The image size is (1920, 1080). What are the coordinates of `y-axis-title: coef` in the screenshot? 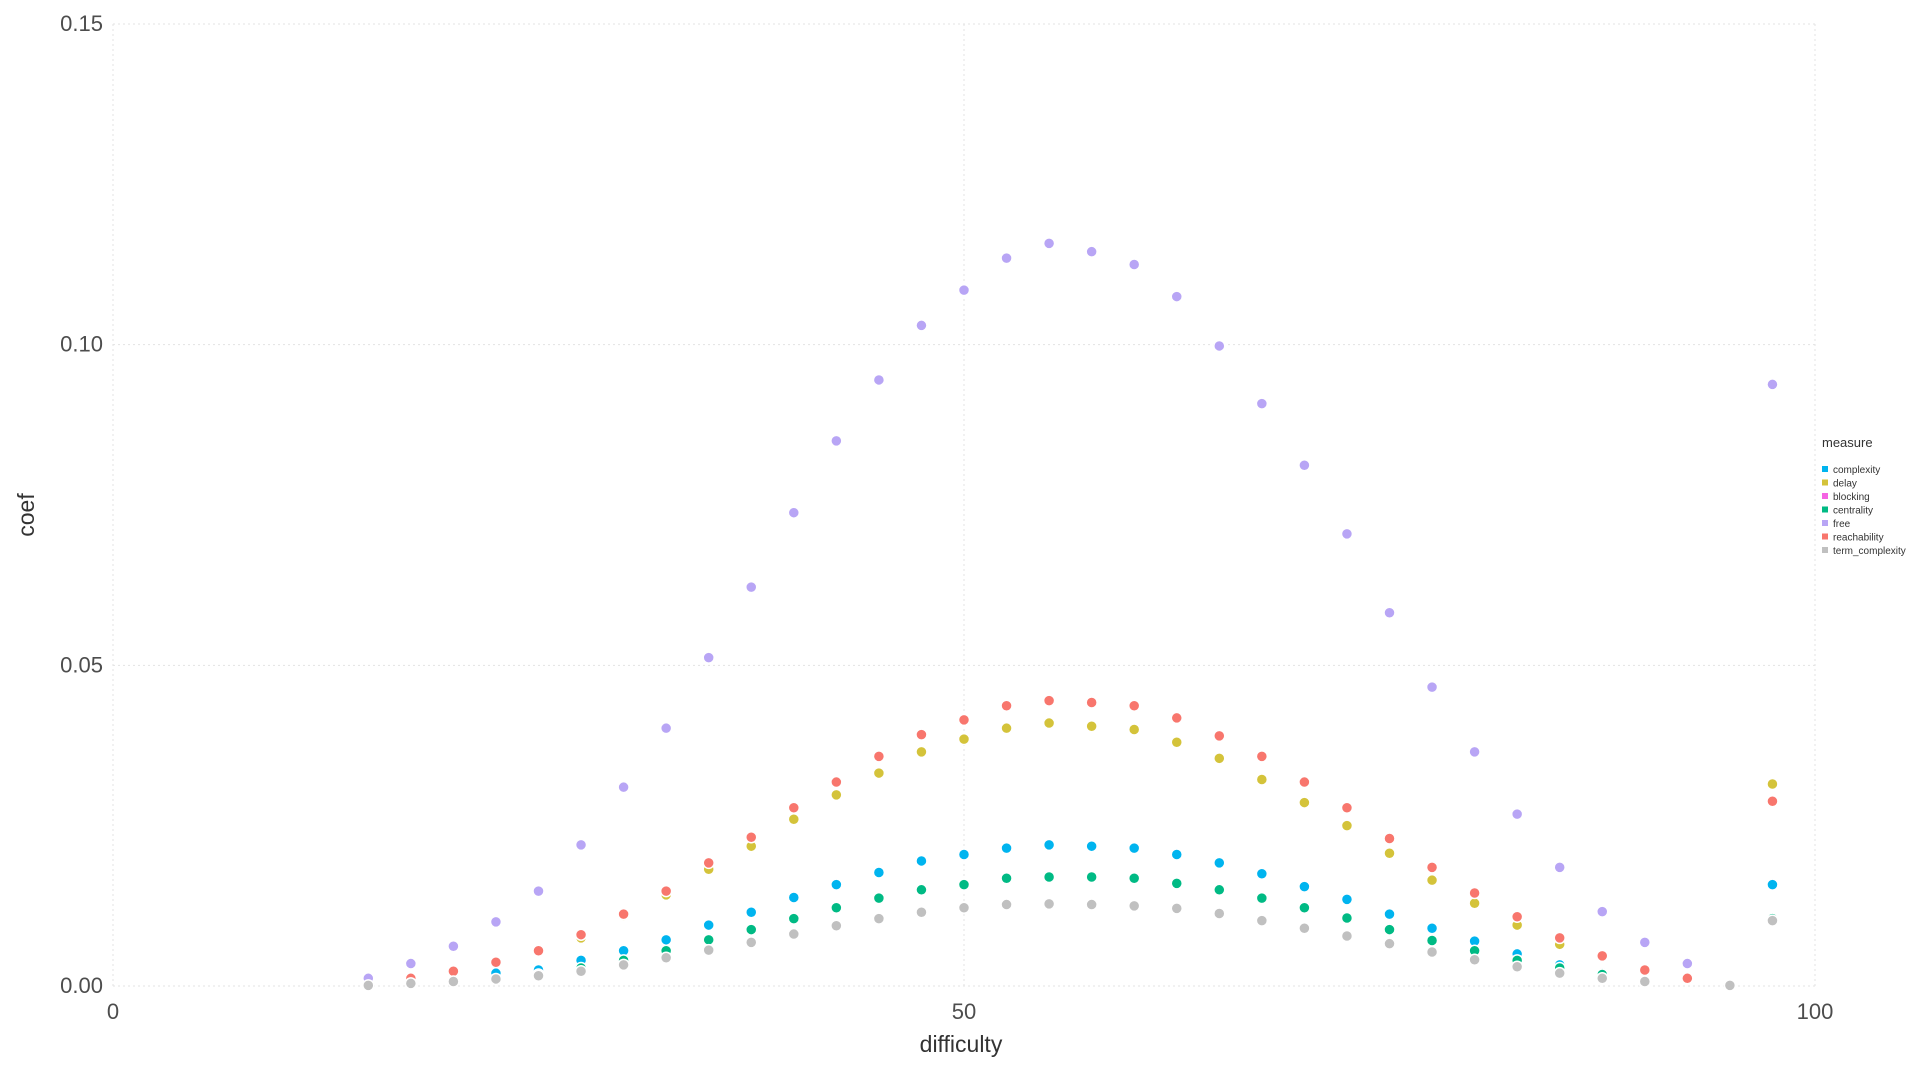 It's located at (26, 515).